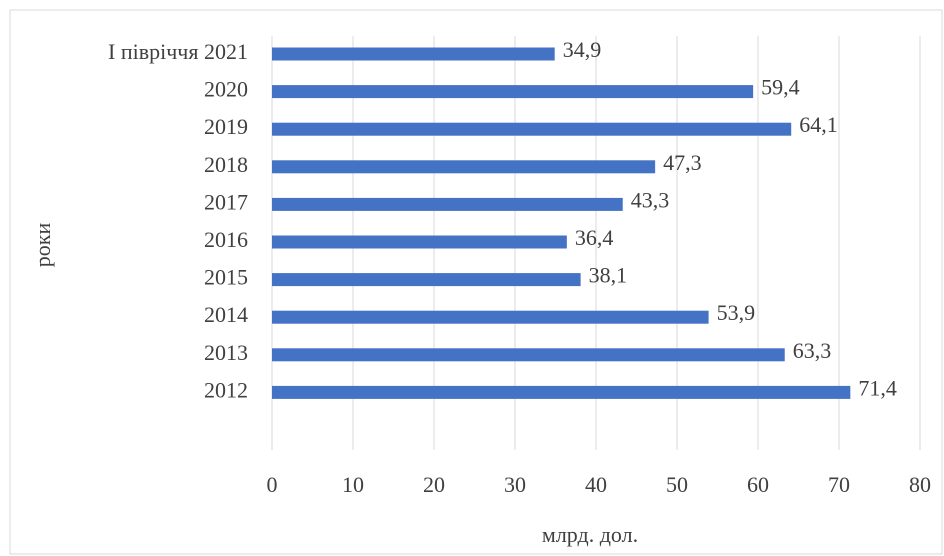 This screenshot has width=944, height=556. What do you see at coordinates (226, 314) in the screenshot?
I see `y-tick-label: 2014` at bounding box center [226, 314].